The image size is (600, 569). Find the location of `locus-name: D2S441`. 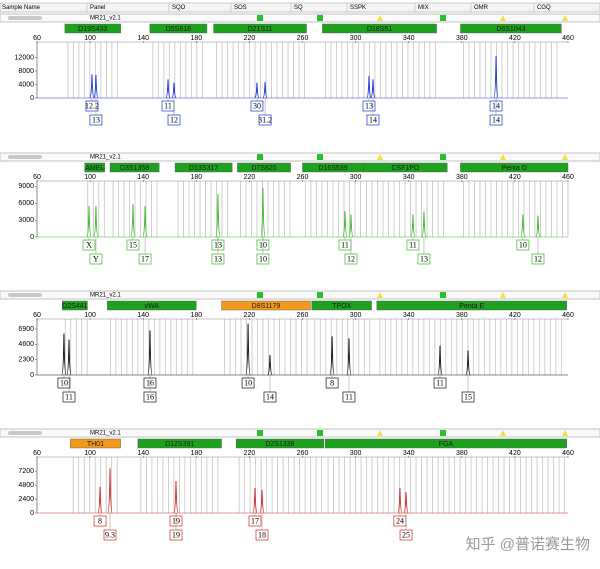

locus-name: D2S441 is located at coordinates (74, 306).